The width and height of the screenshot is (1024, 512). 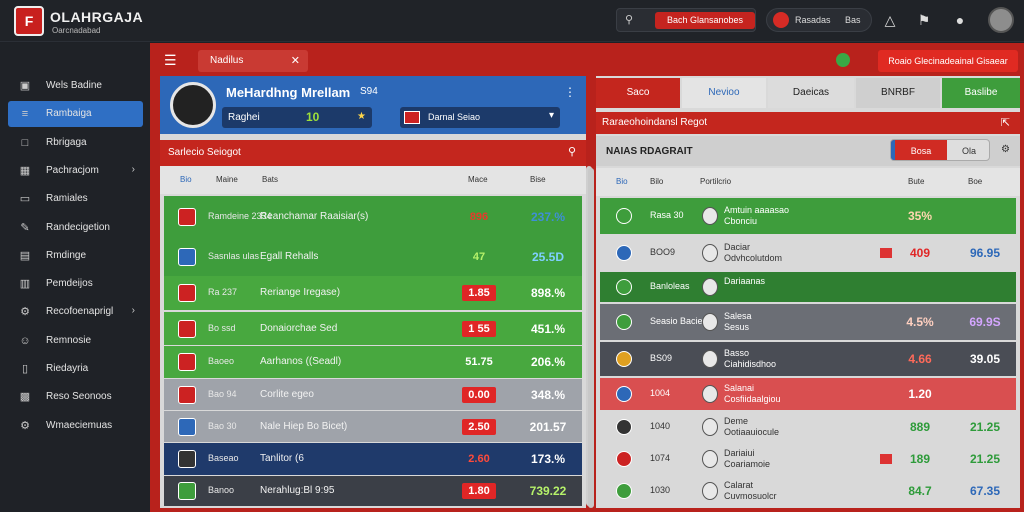 What do you see at coordinates (975, 181) in the screenshot?
I see `column-header: Boe` at bounding box center [975, 181].